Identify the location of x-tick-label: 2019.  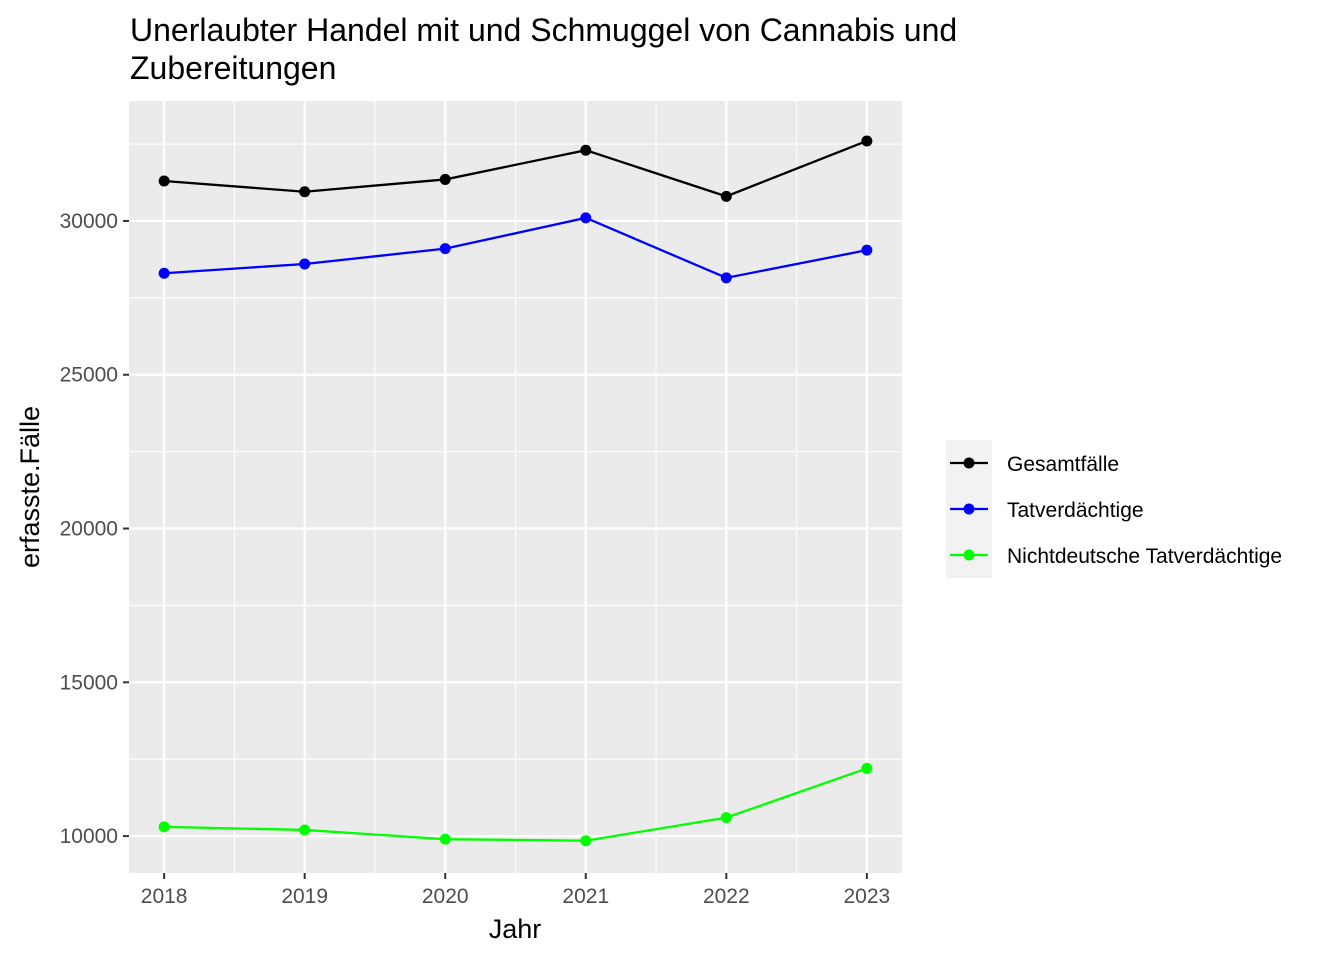
(304, 896).